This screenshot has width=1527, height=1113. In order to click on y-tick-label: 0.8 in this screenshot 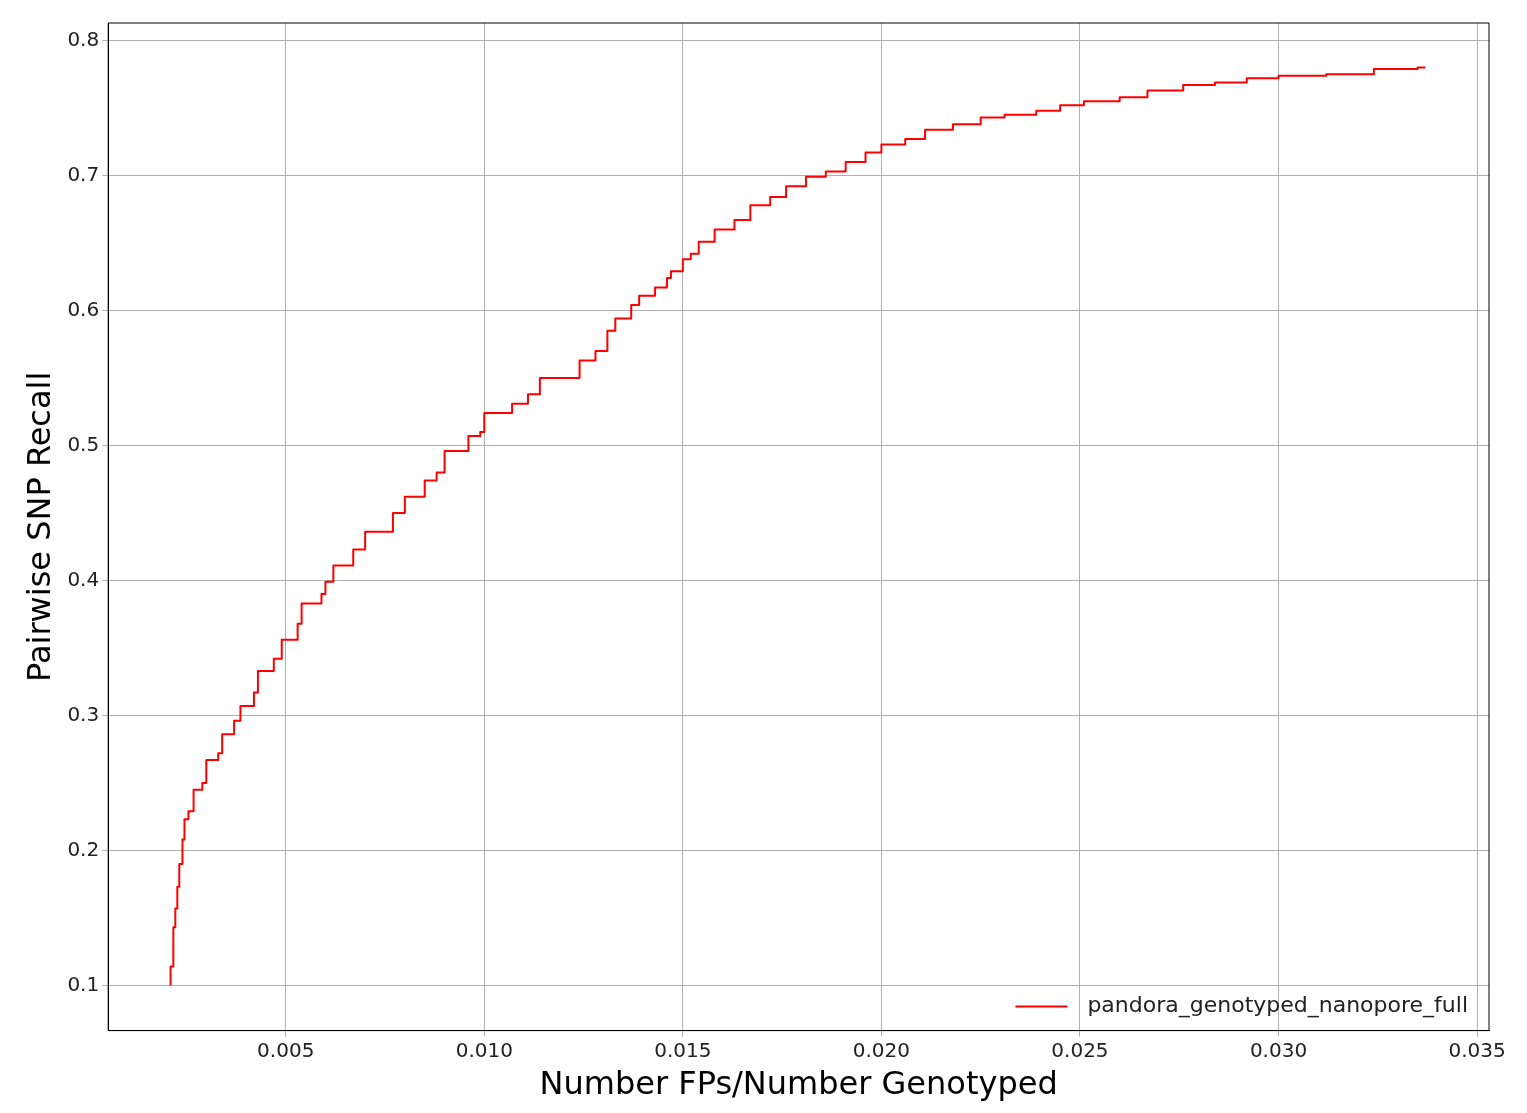, I will do `click(83, 38)`.